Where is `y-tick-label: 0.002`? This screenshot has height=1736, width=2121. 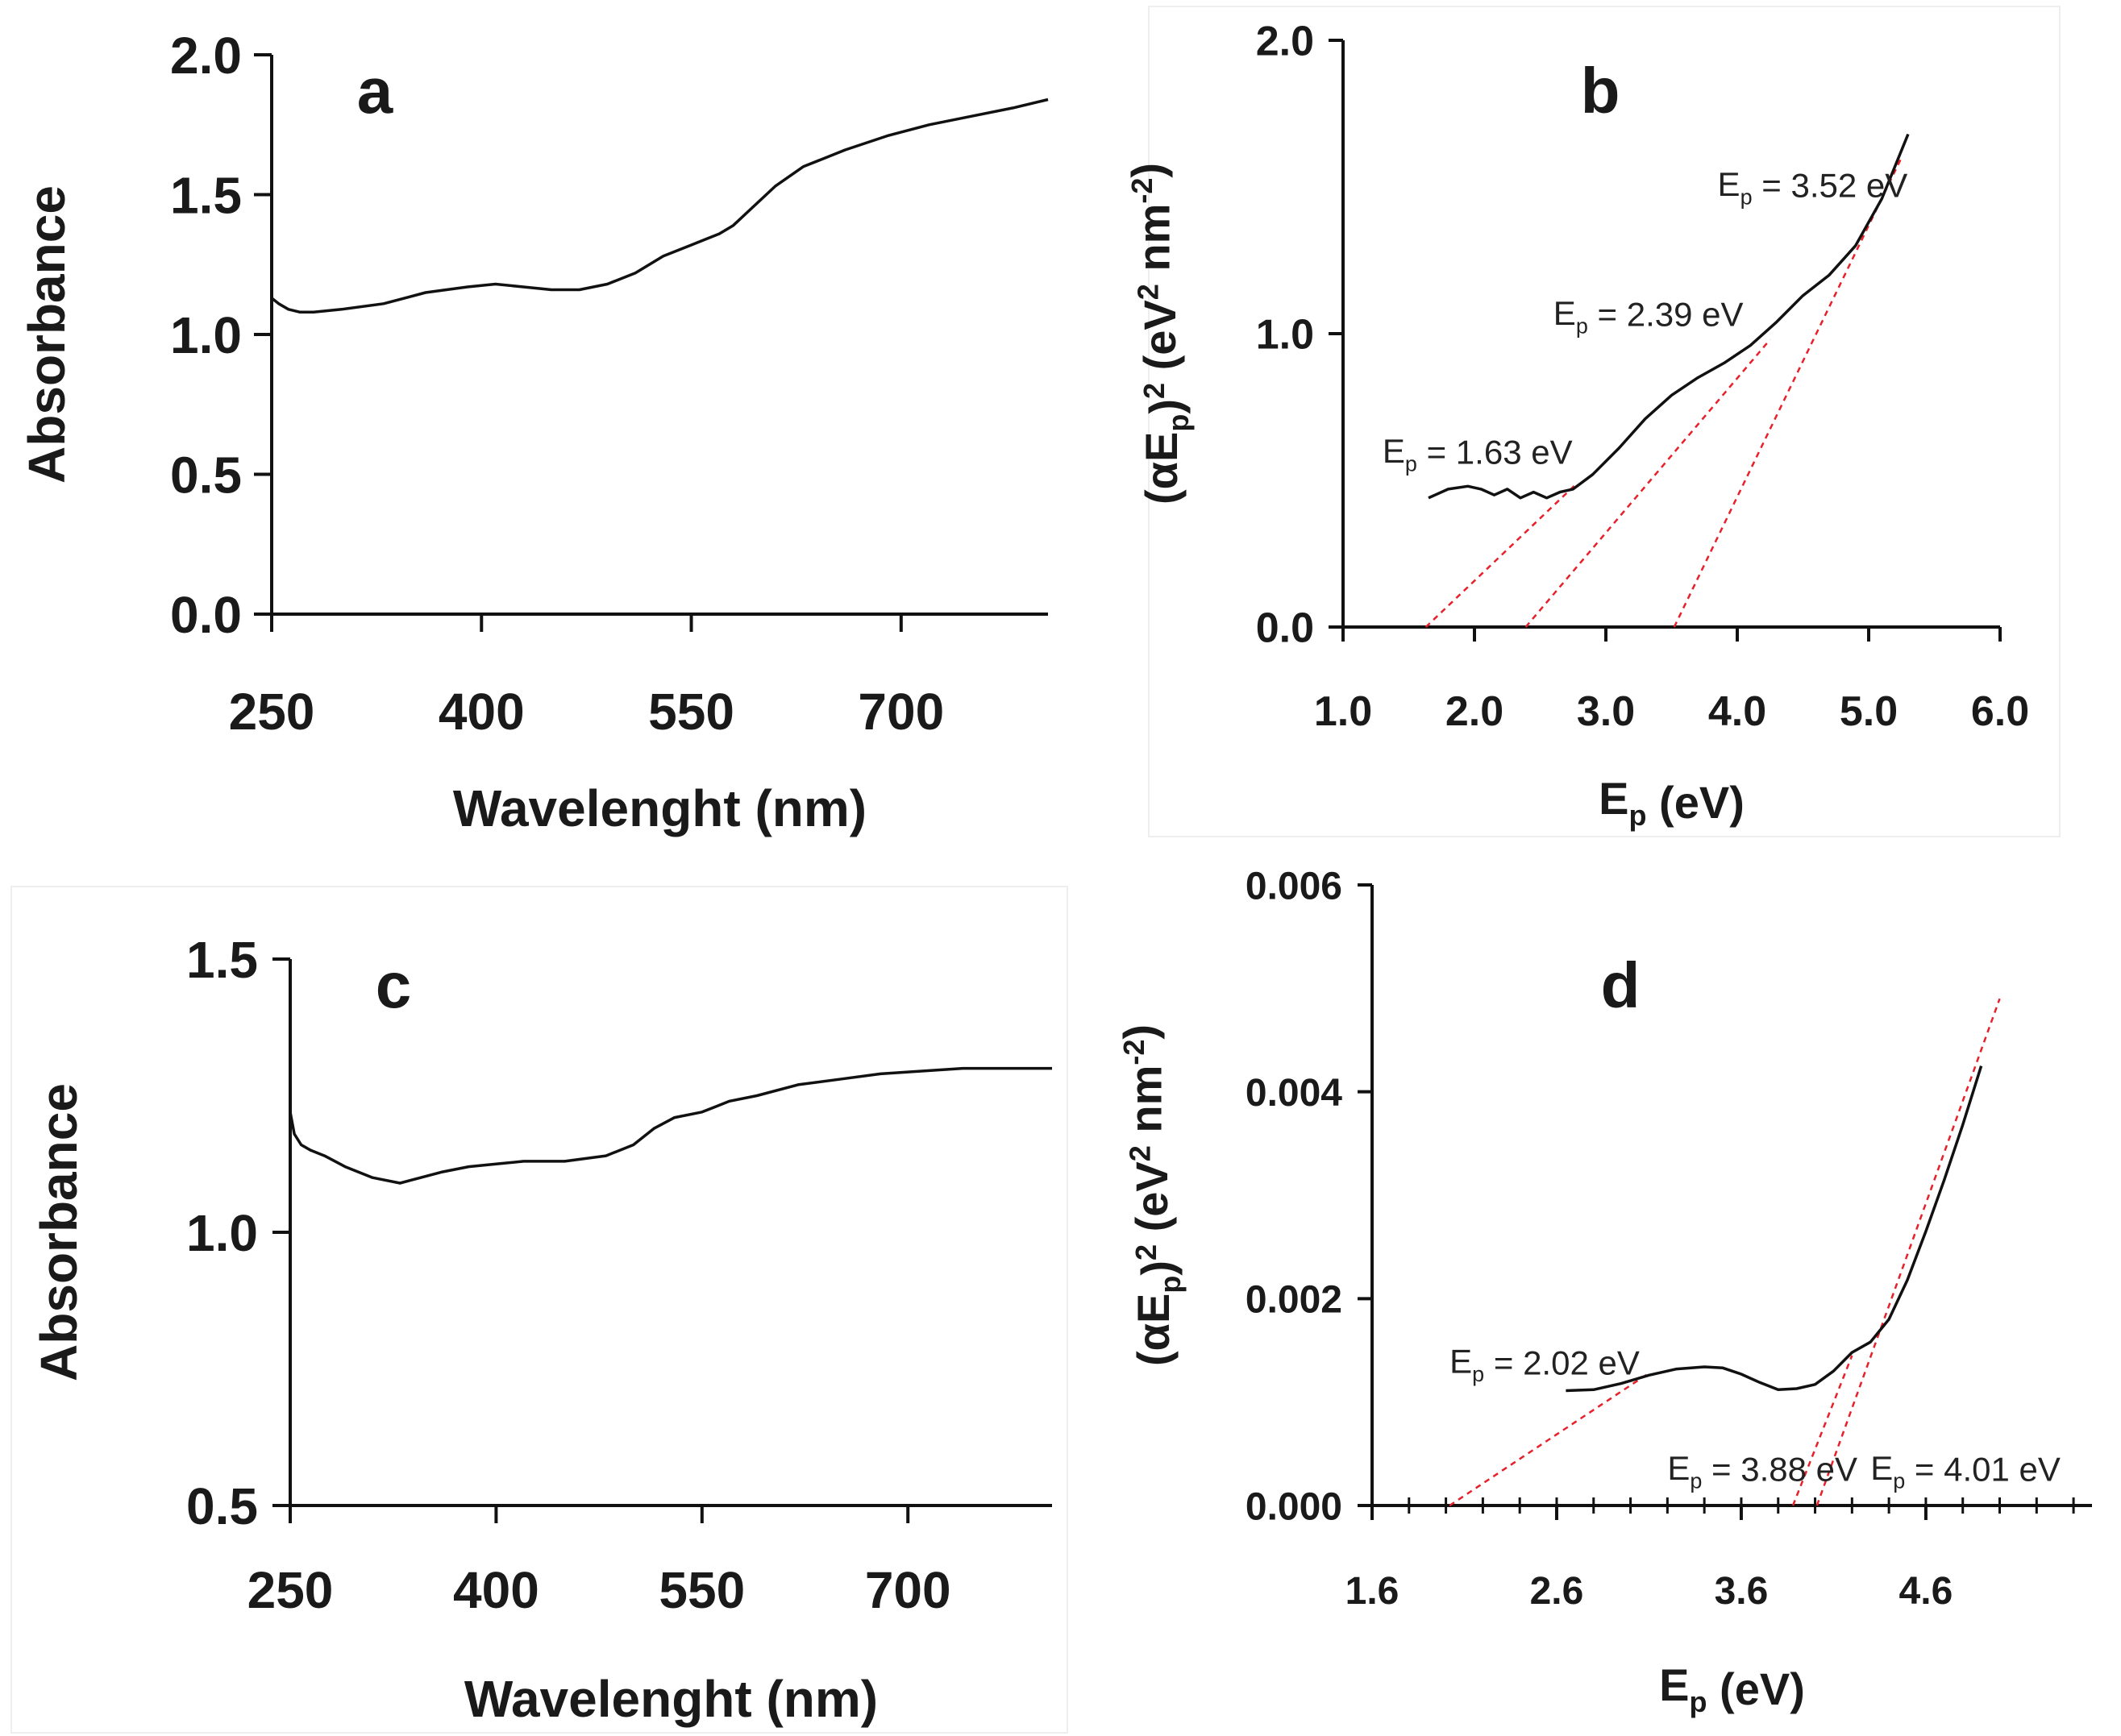 y-tick-label: 0.002 is located at coordinates (1294, 1300).